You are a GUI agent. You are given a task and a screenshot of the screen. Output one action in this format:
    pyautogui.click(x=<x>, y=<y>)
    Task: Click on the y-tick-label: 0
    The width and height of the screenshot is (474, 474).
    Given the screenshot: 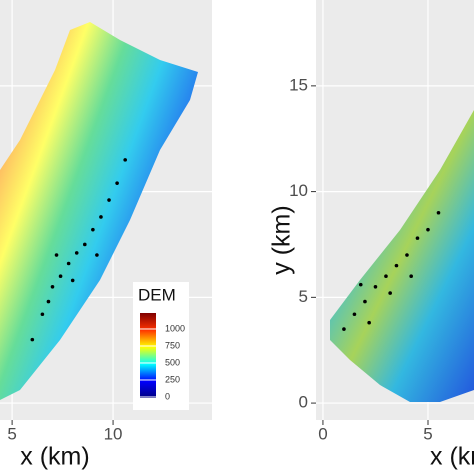 What is the action you would take?
    pyautogui.click(x=303, y=402)
    